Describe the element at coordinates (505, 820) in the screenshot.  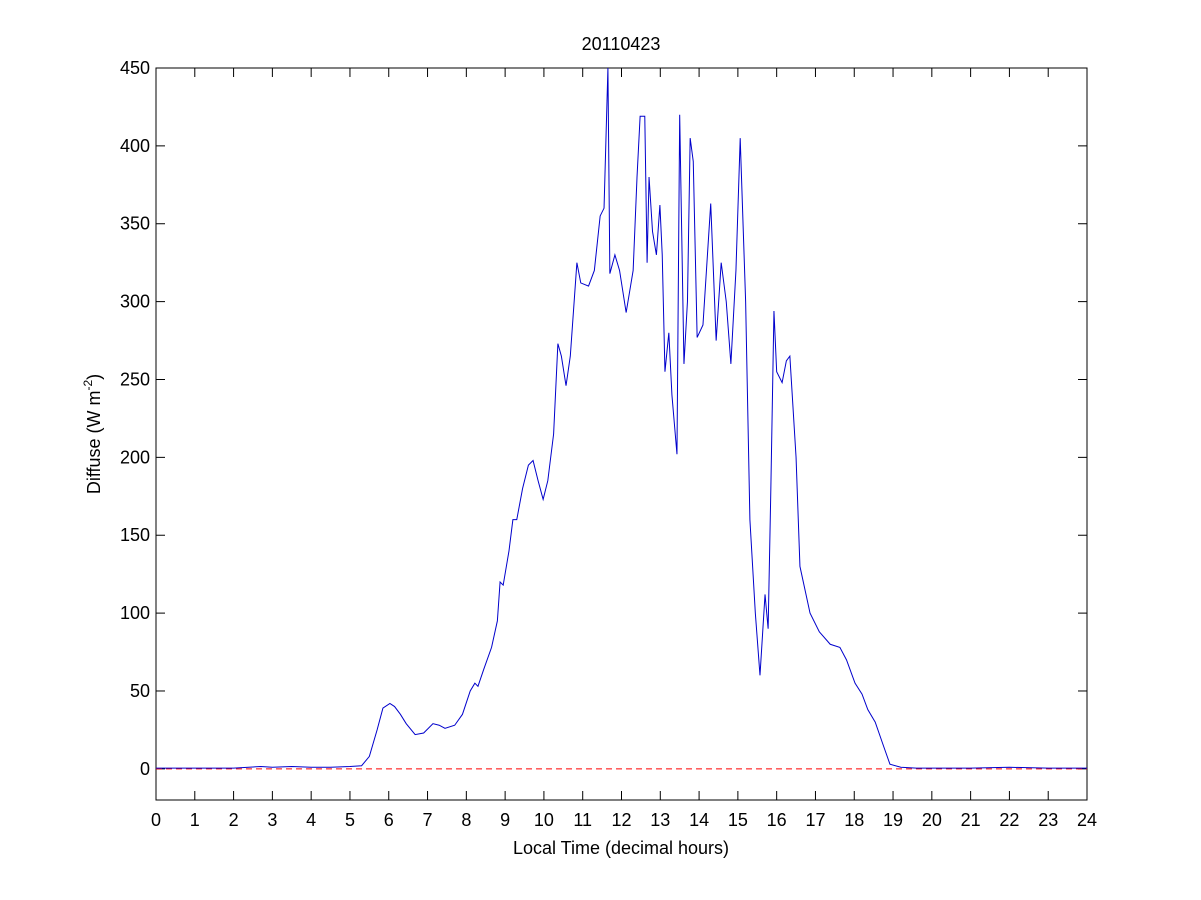
I see `x-tick-label: 9` at that location.